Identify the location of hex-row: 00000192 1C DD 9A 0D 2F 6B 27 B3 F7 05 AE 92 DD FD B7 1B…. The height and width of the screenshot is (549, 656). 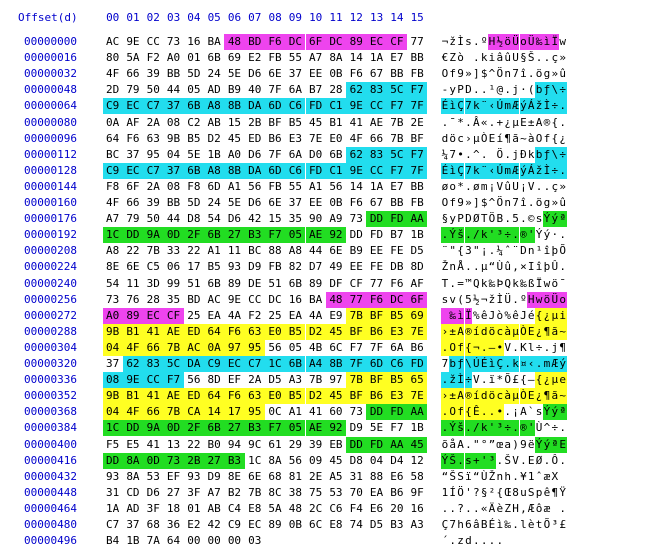
(328, 235).